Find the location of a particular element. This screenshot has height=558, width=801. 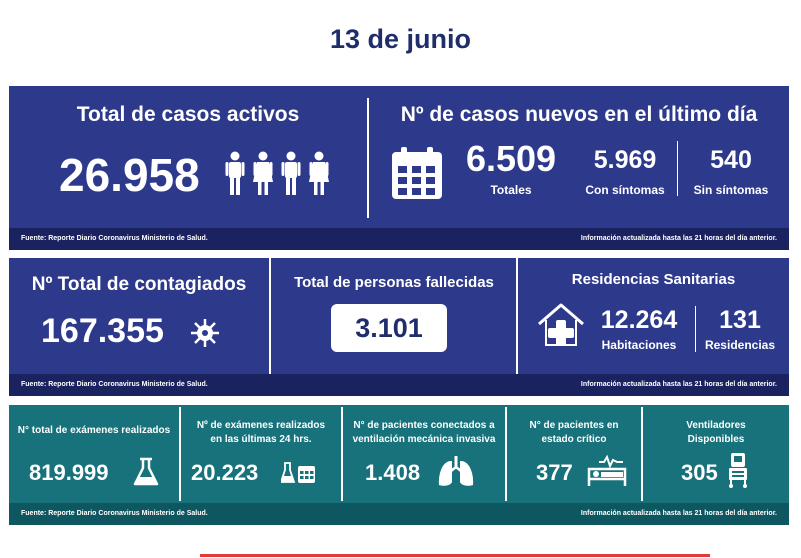

critical-value: 377 is located at coordinates (554, 472).